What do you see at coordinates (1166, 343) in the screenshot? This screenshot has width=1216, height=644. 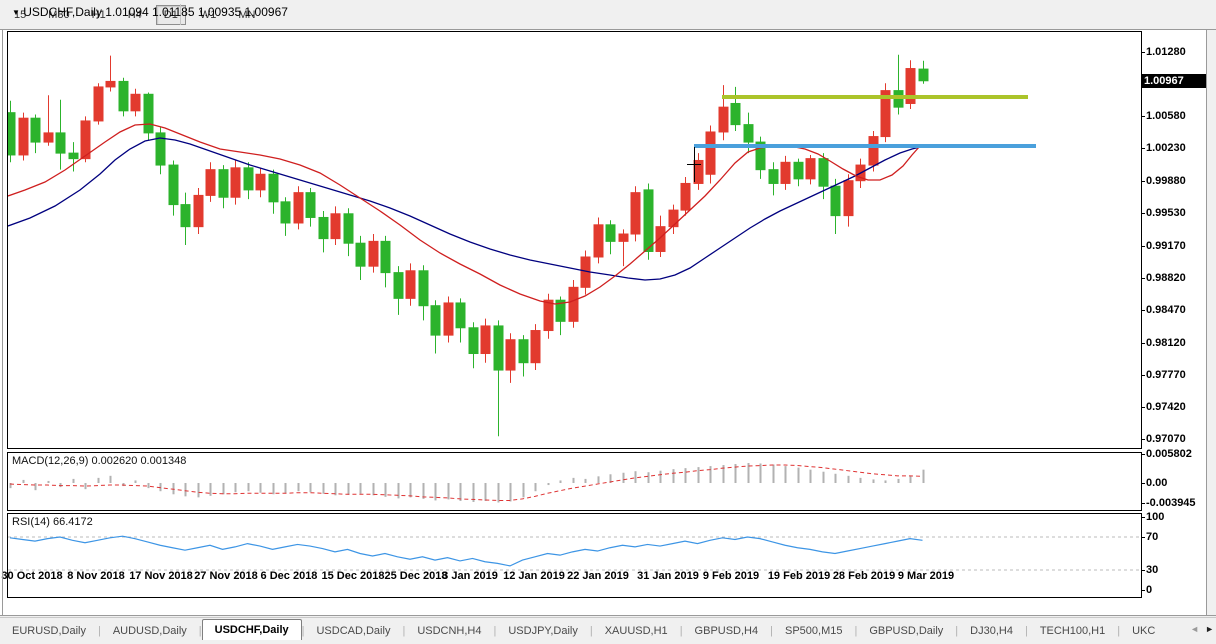 I see `price-axis-label: 0.98120` at bounding box center [1166, 343].